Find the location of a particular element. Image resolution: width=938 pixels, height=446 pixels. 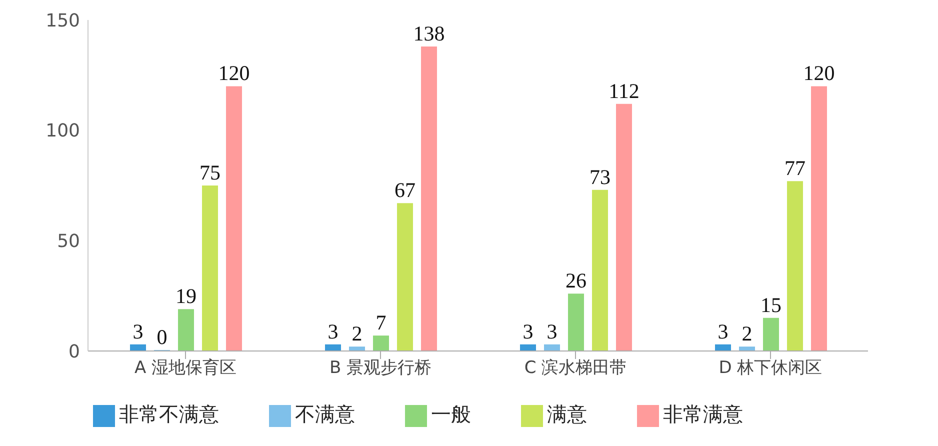

x-tick-label: A 湿地保育区 is located at coordinates (185, 368).